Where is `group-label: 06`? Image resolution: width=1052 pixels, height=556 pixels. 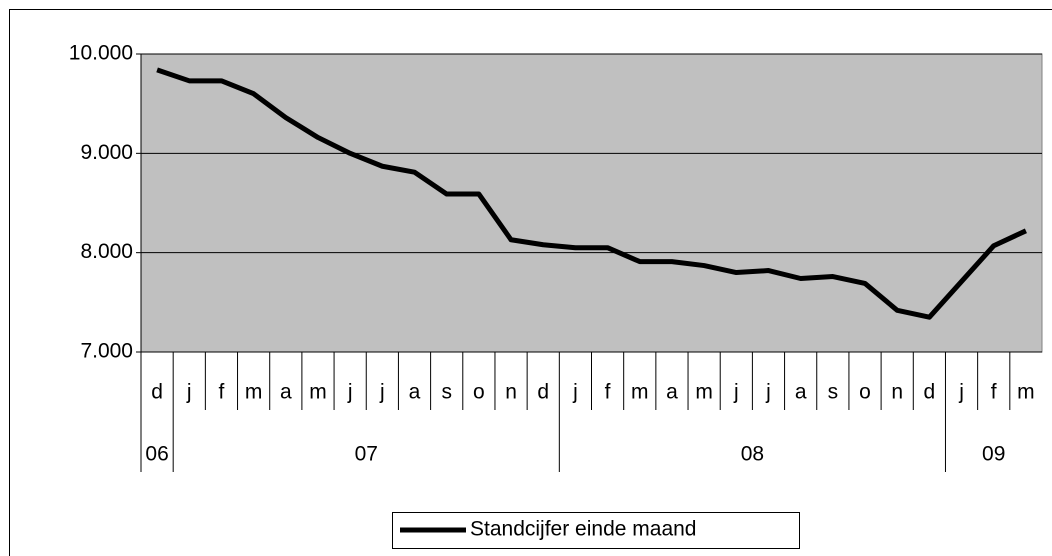 group-label: 06 is located at coordinates (156, 454).